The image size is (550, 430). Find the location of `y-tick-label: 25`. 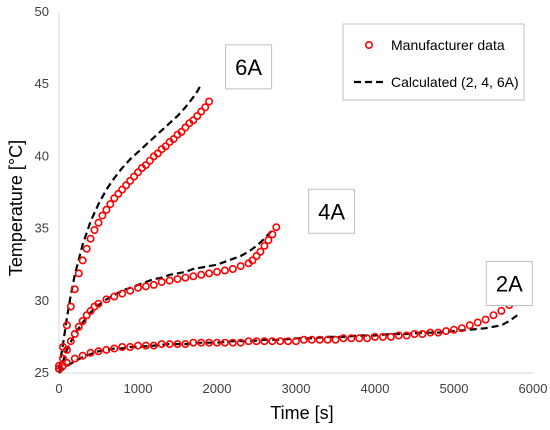

y-tick-label: 25 is located at coordinates (42, 372).